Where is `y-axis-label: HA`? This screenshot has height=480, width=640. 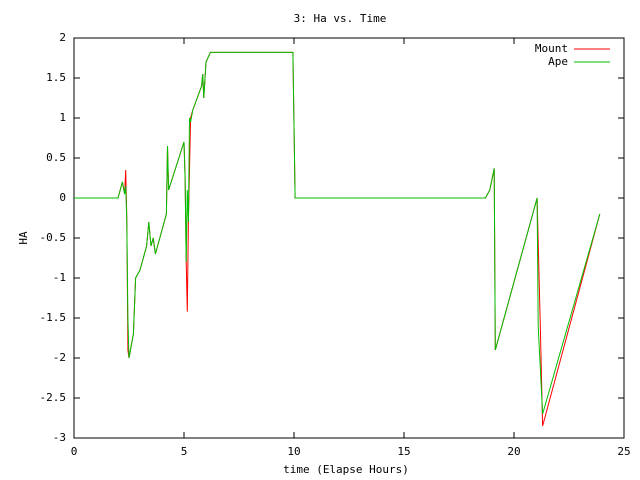 y-axis-label: HA is located at coordinates (23, 238).